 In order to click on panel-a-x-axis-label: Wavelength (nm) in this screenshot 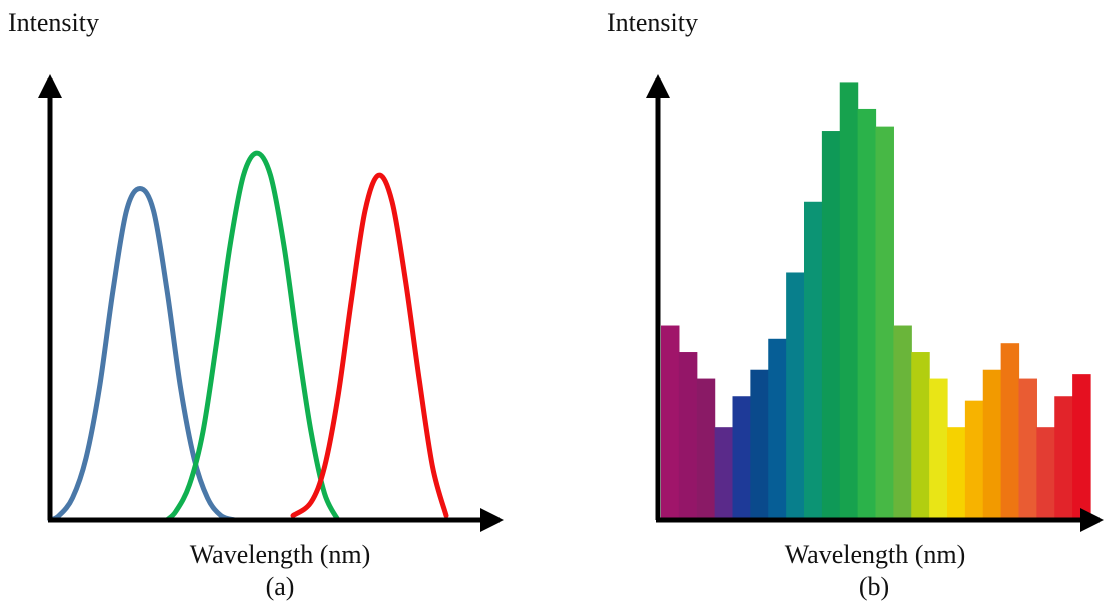, I will do `click(280, 554)`.